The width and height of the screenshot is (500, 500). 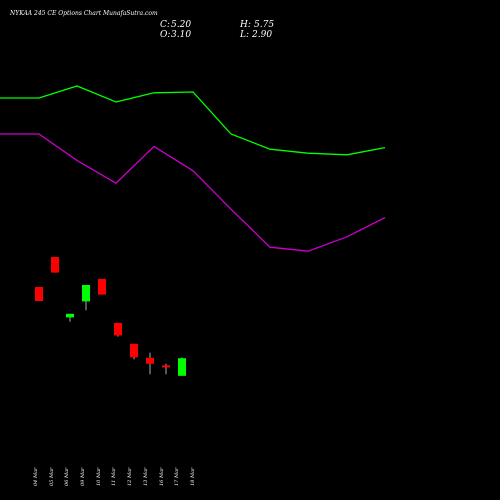 I want to click on candle-04-mar, so click(x=39, y=294).